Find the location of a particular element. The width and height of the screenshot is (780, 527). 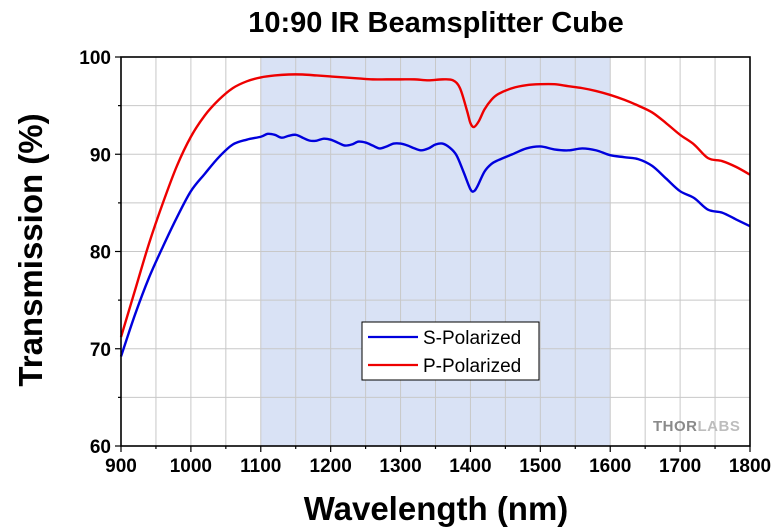

x-tick-label: 1500 is located at coordinates (540, 466).